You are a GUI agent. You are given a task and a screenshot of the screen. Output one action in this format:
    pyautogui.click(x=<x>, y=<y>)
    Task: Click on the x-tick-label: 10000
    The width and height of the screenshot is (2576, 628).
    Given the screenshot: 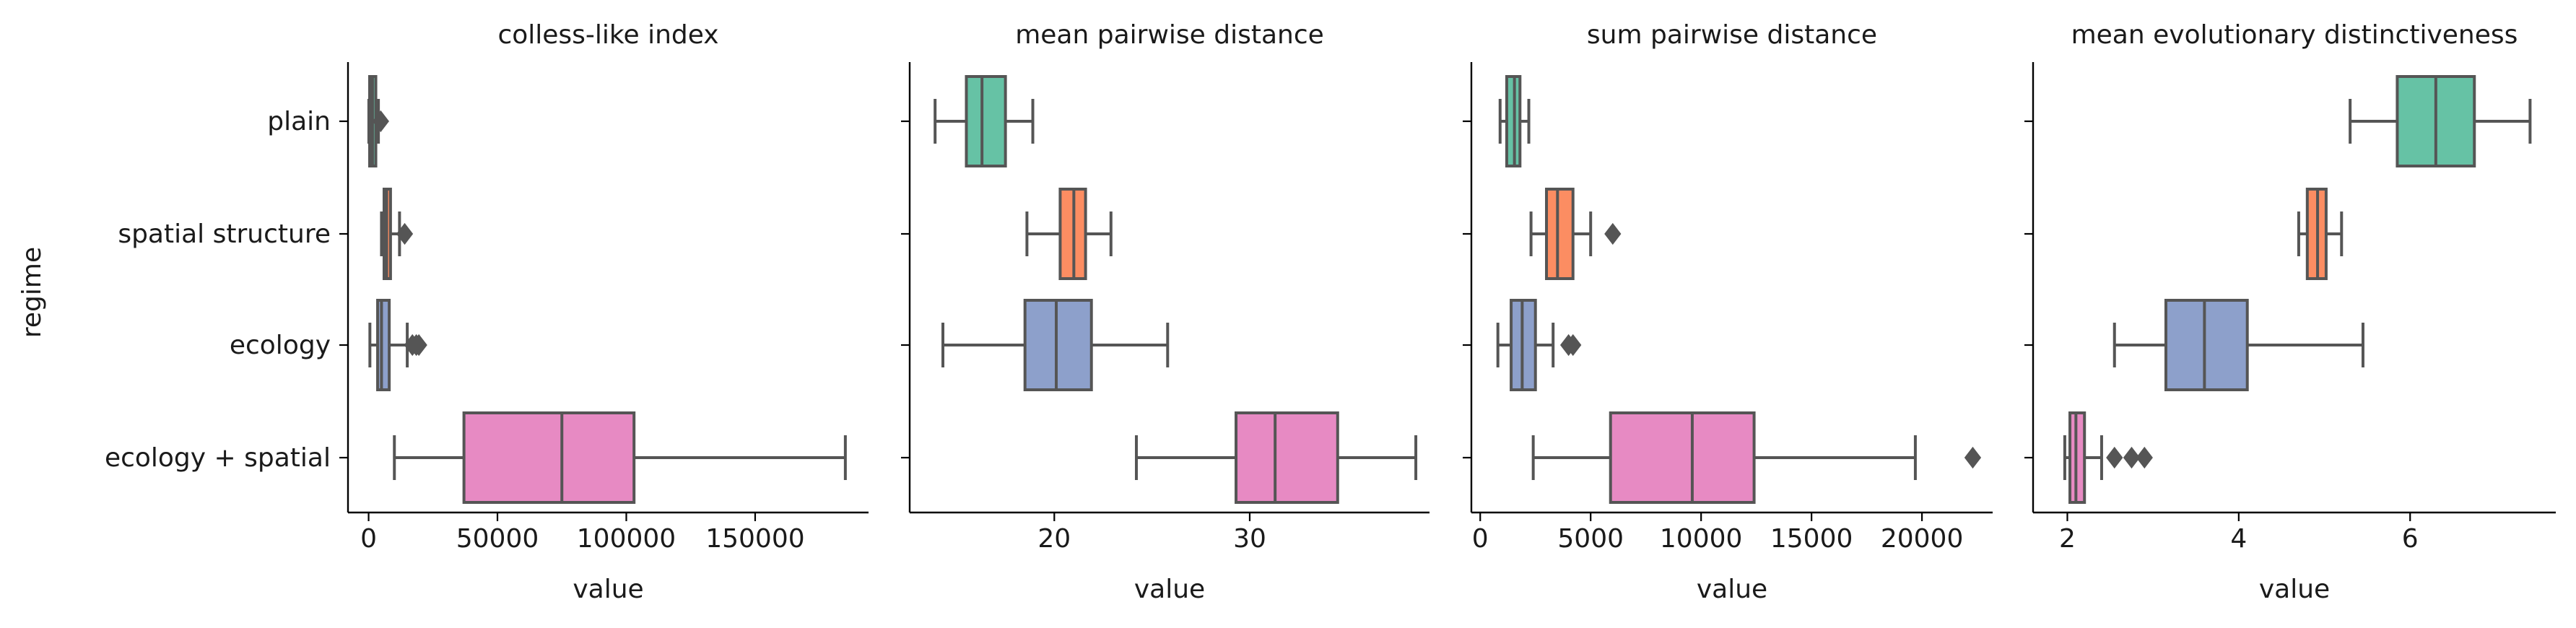 What is the action you would take?
    pyautogui.click(x=1702, y=539)
    